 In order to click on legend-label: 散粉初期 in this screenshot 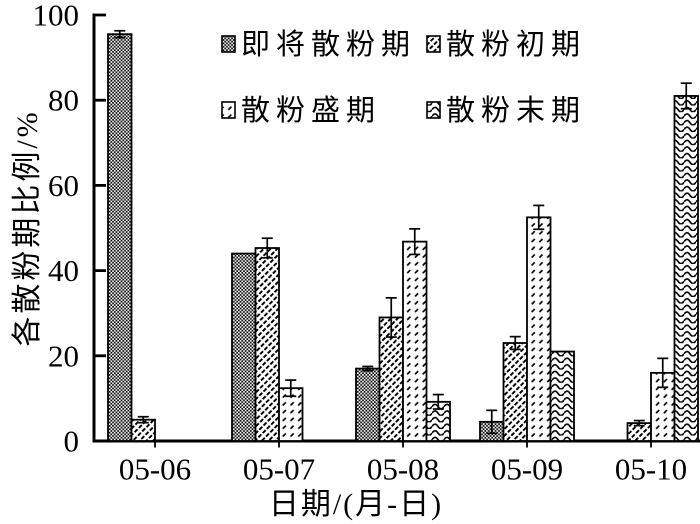, I will do `click(516, 44)`.